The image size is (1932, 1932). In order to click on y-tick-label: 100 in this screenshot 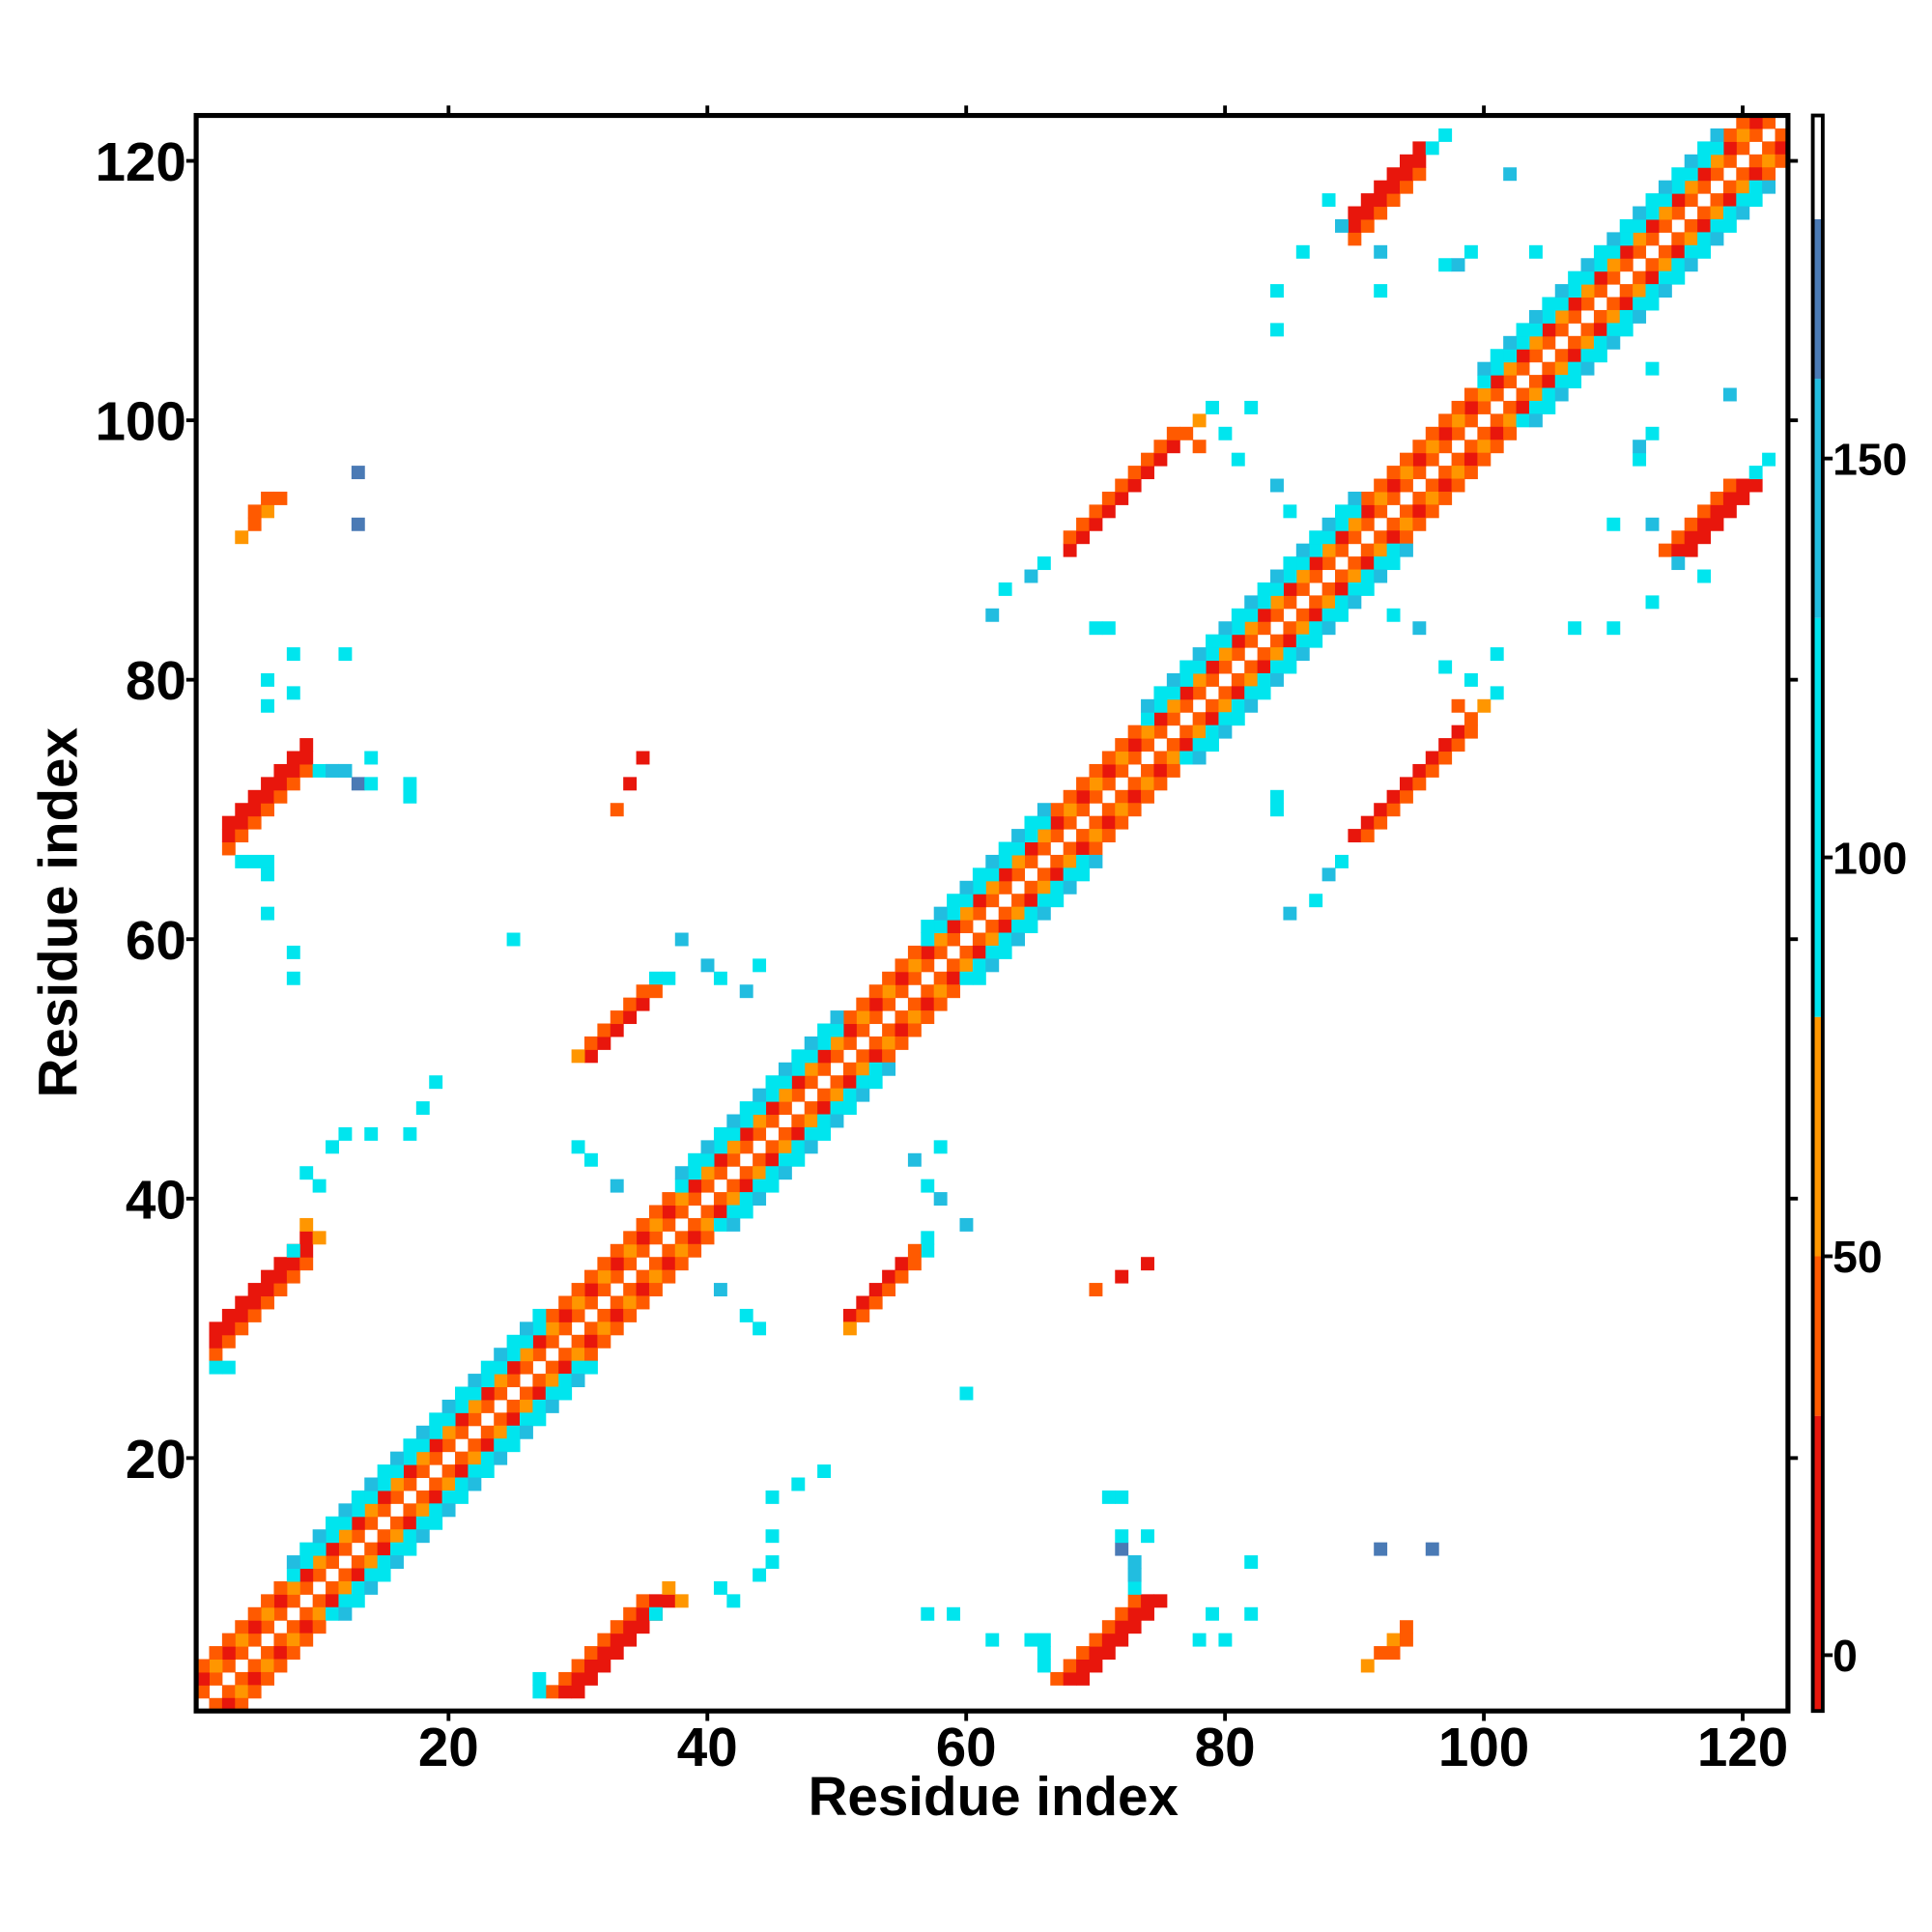, I will do `click(140, 421)`.